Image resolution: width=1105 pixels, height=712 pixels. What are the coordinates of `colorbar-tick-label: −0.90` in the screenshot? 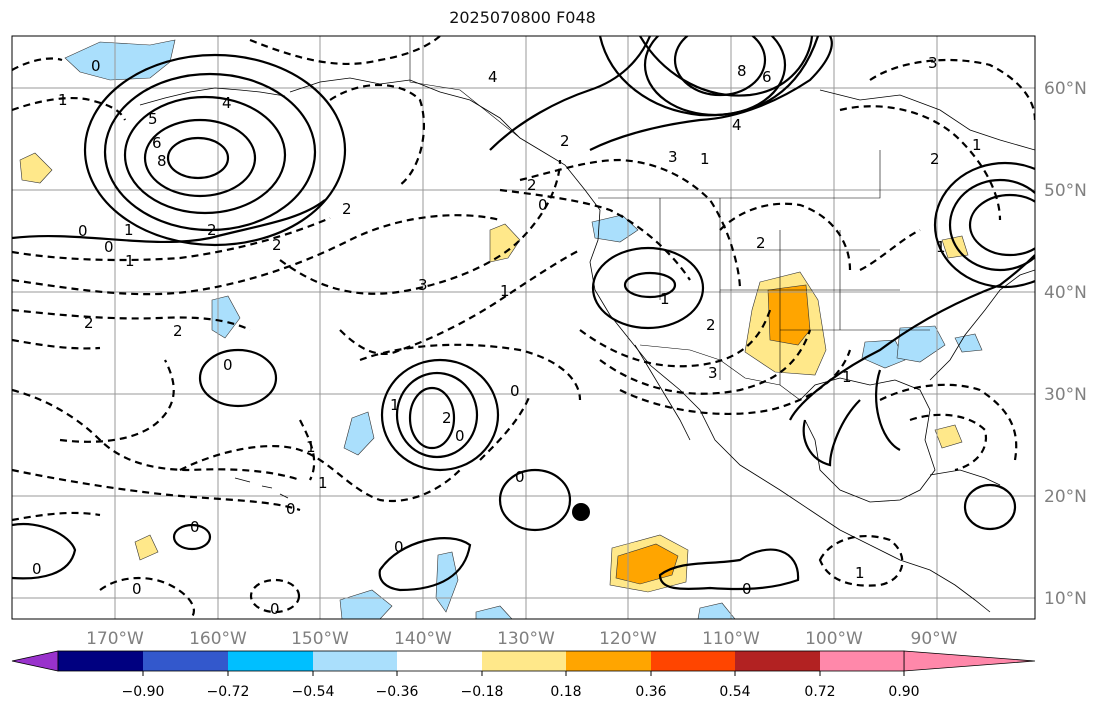 It's located at (143, 692).